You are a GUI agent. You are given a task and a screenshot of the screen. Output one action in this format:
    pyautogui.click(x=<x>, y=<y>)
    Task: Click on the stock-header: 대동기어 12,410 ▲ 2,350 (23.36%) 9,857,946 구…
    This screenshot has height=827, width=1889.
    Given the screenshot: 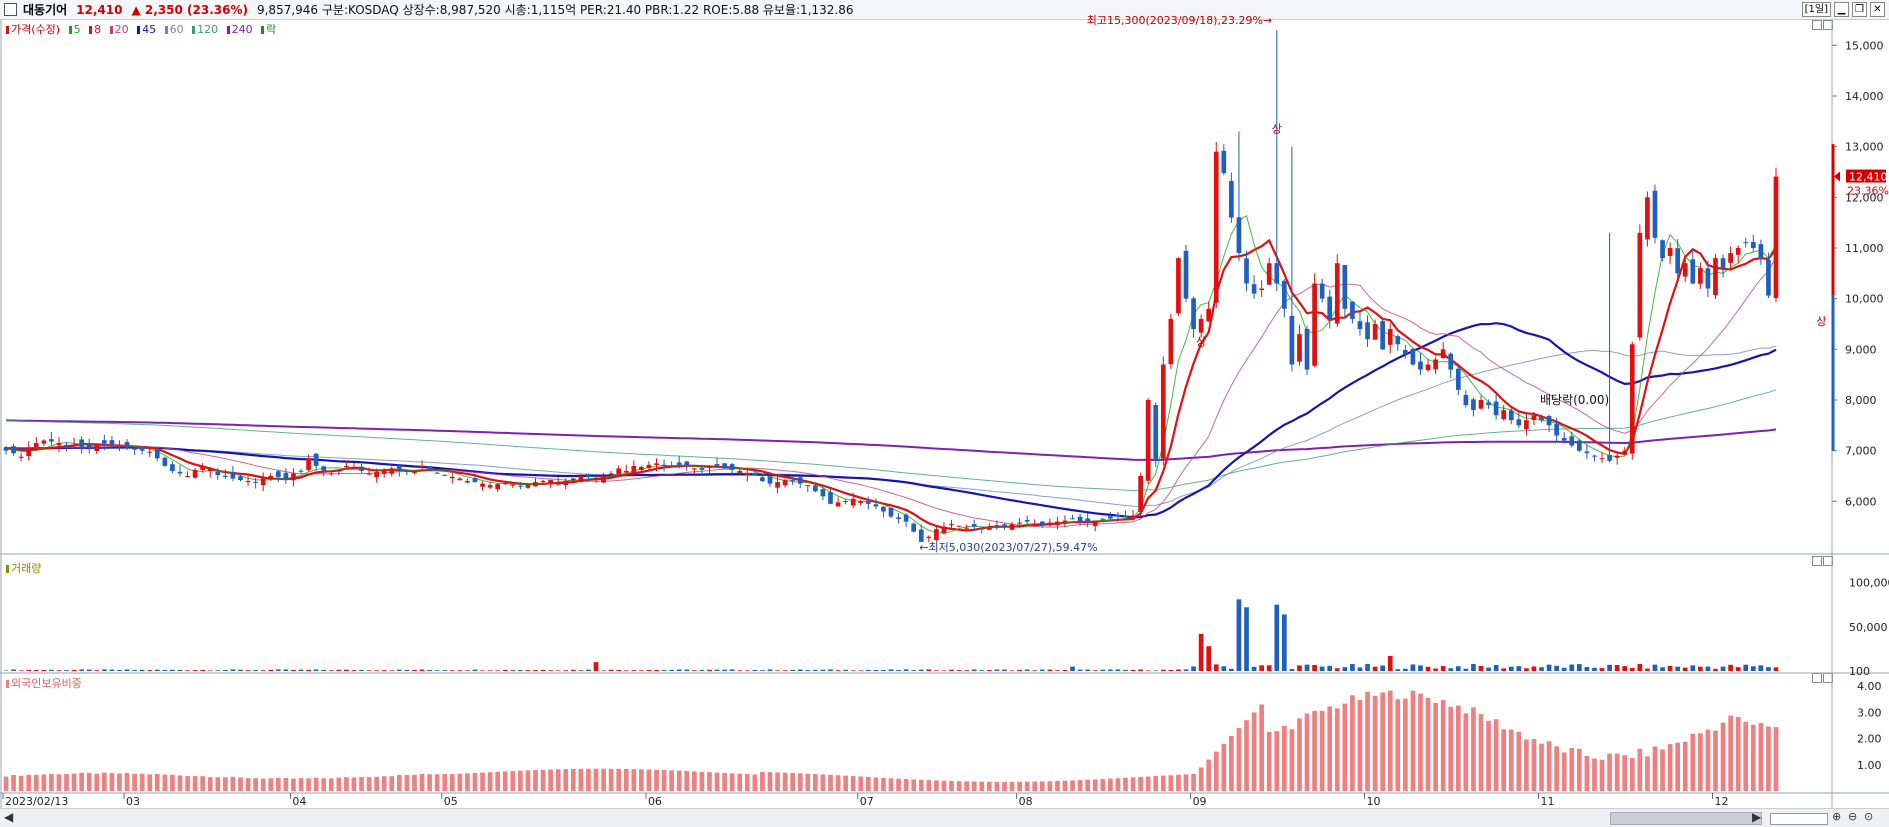 What is the action you would take?
    pyautogui.click(x=944, y=10)
    